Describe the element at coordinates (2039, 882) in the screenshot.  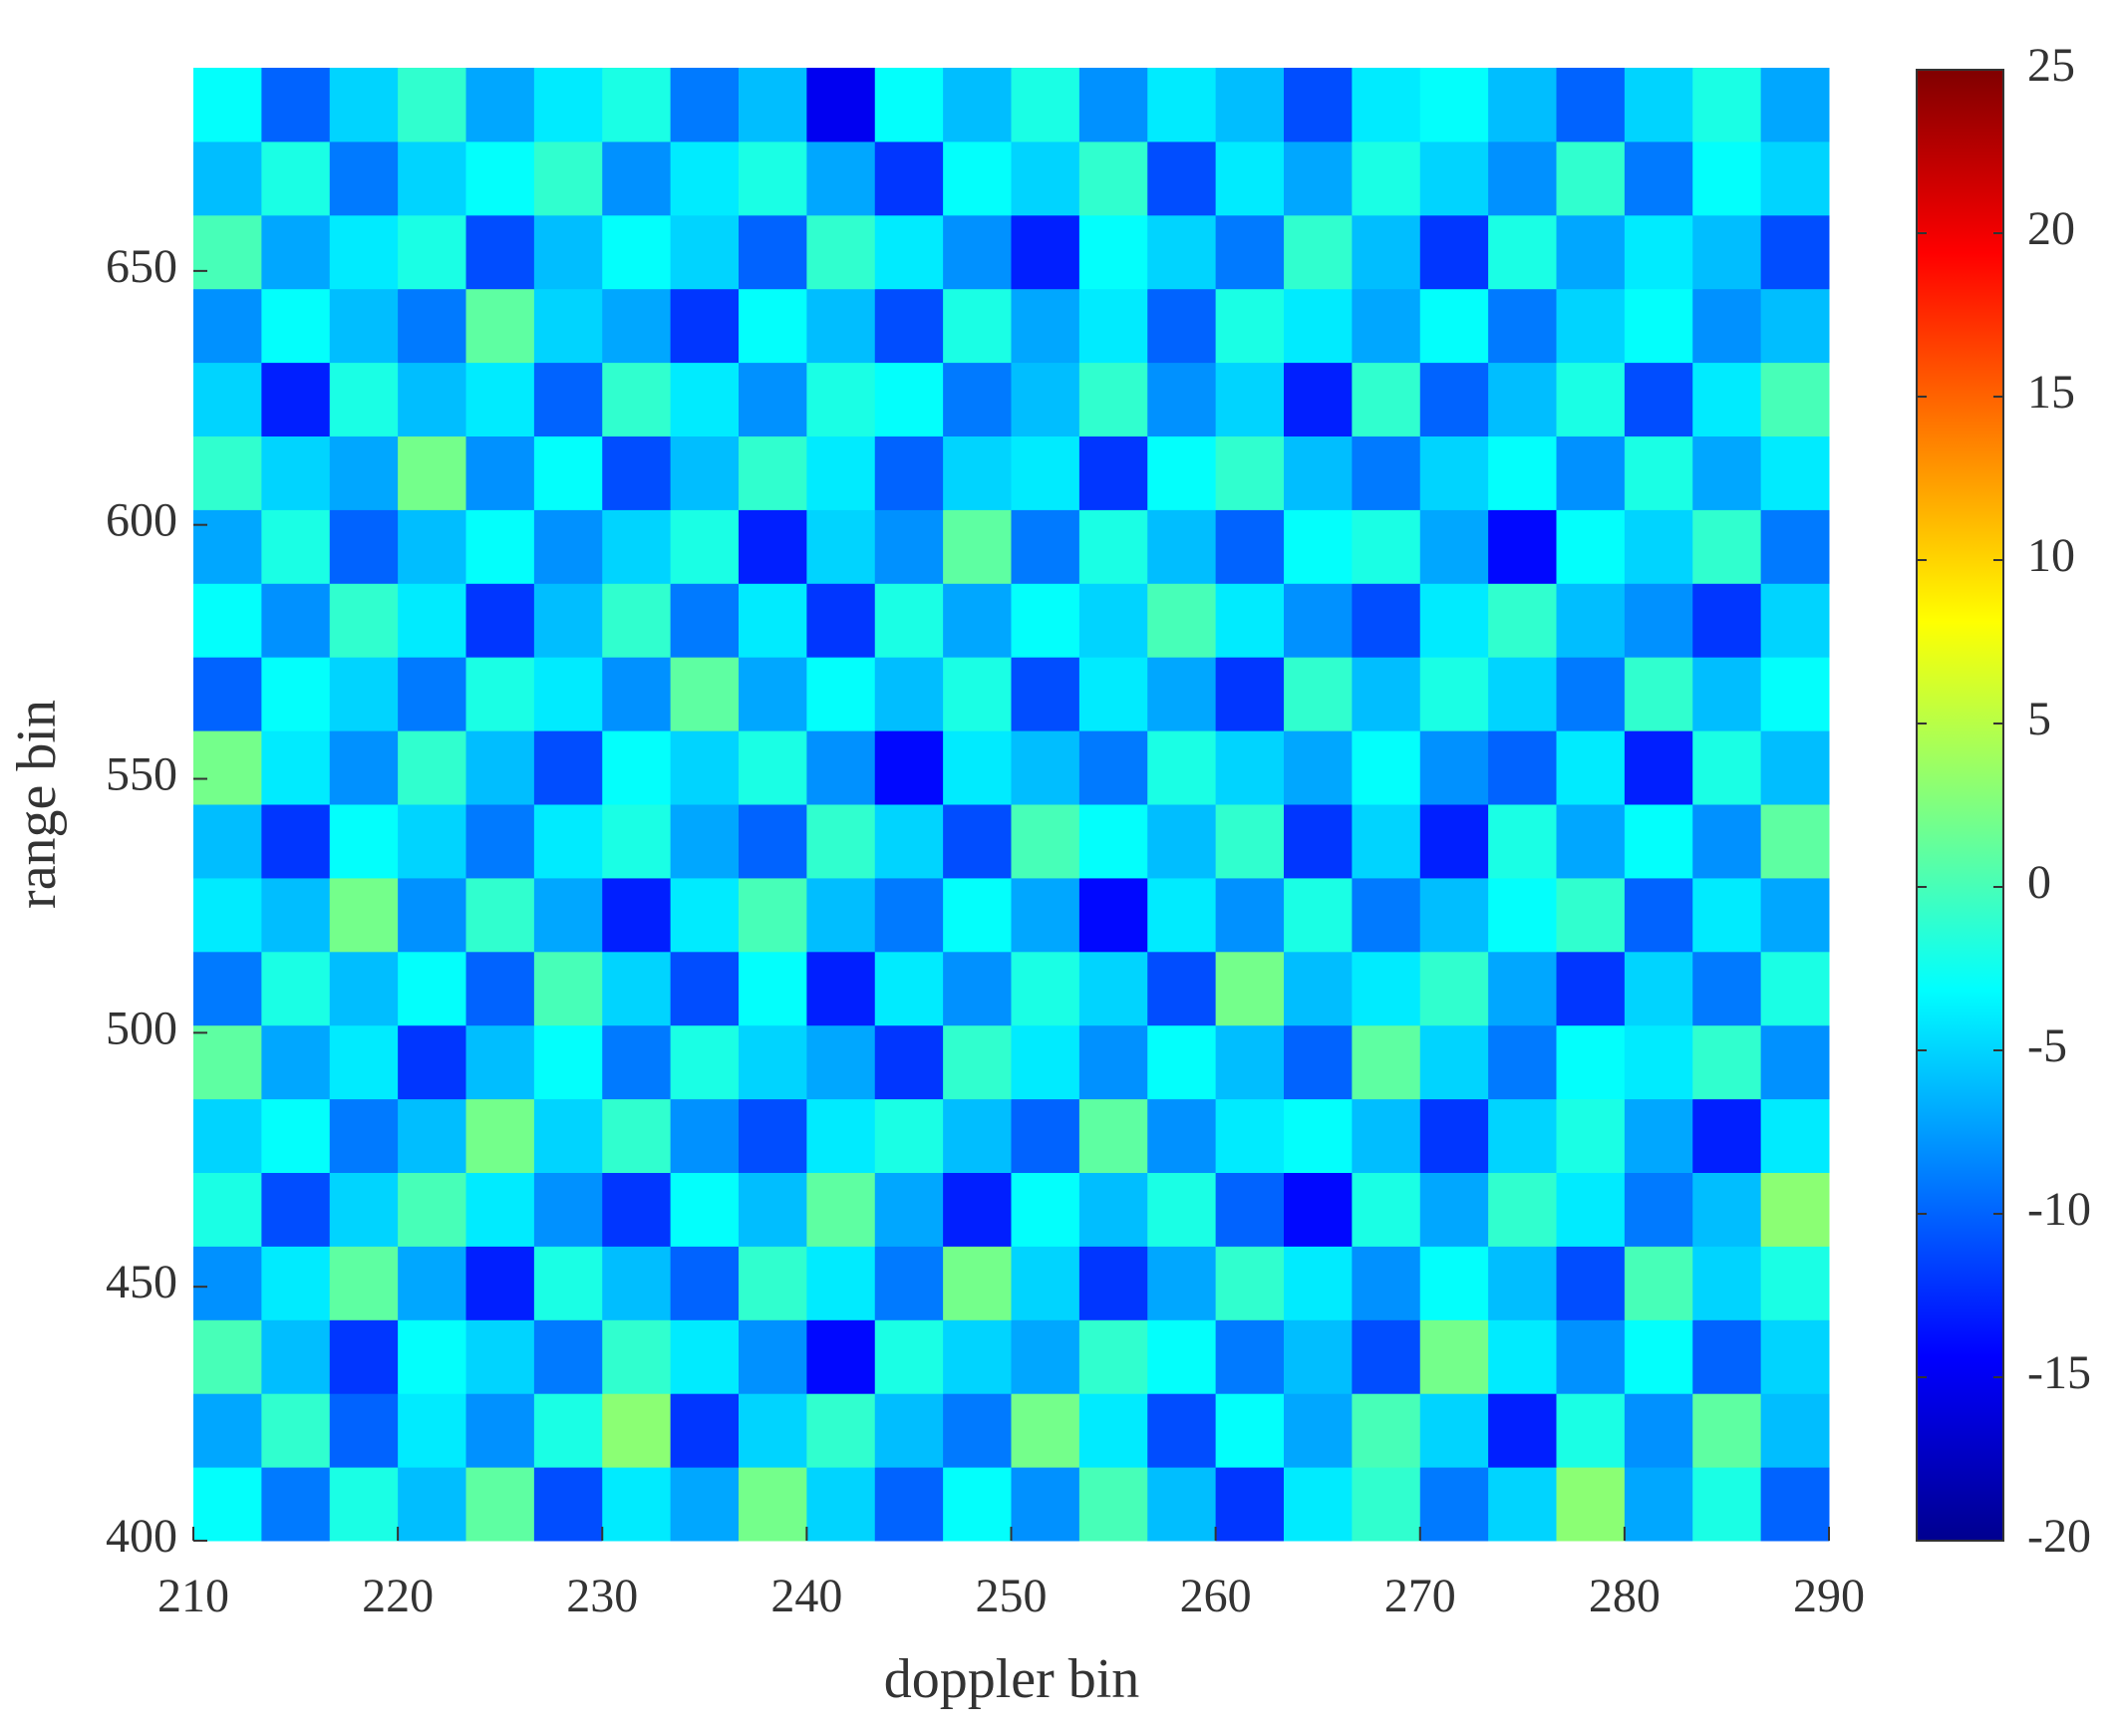
I see `colorbar-tick-label: 0` at that location.